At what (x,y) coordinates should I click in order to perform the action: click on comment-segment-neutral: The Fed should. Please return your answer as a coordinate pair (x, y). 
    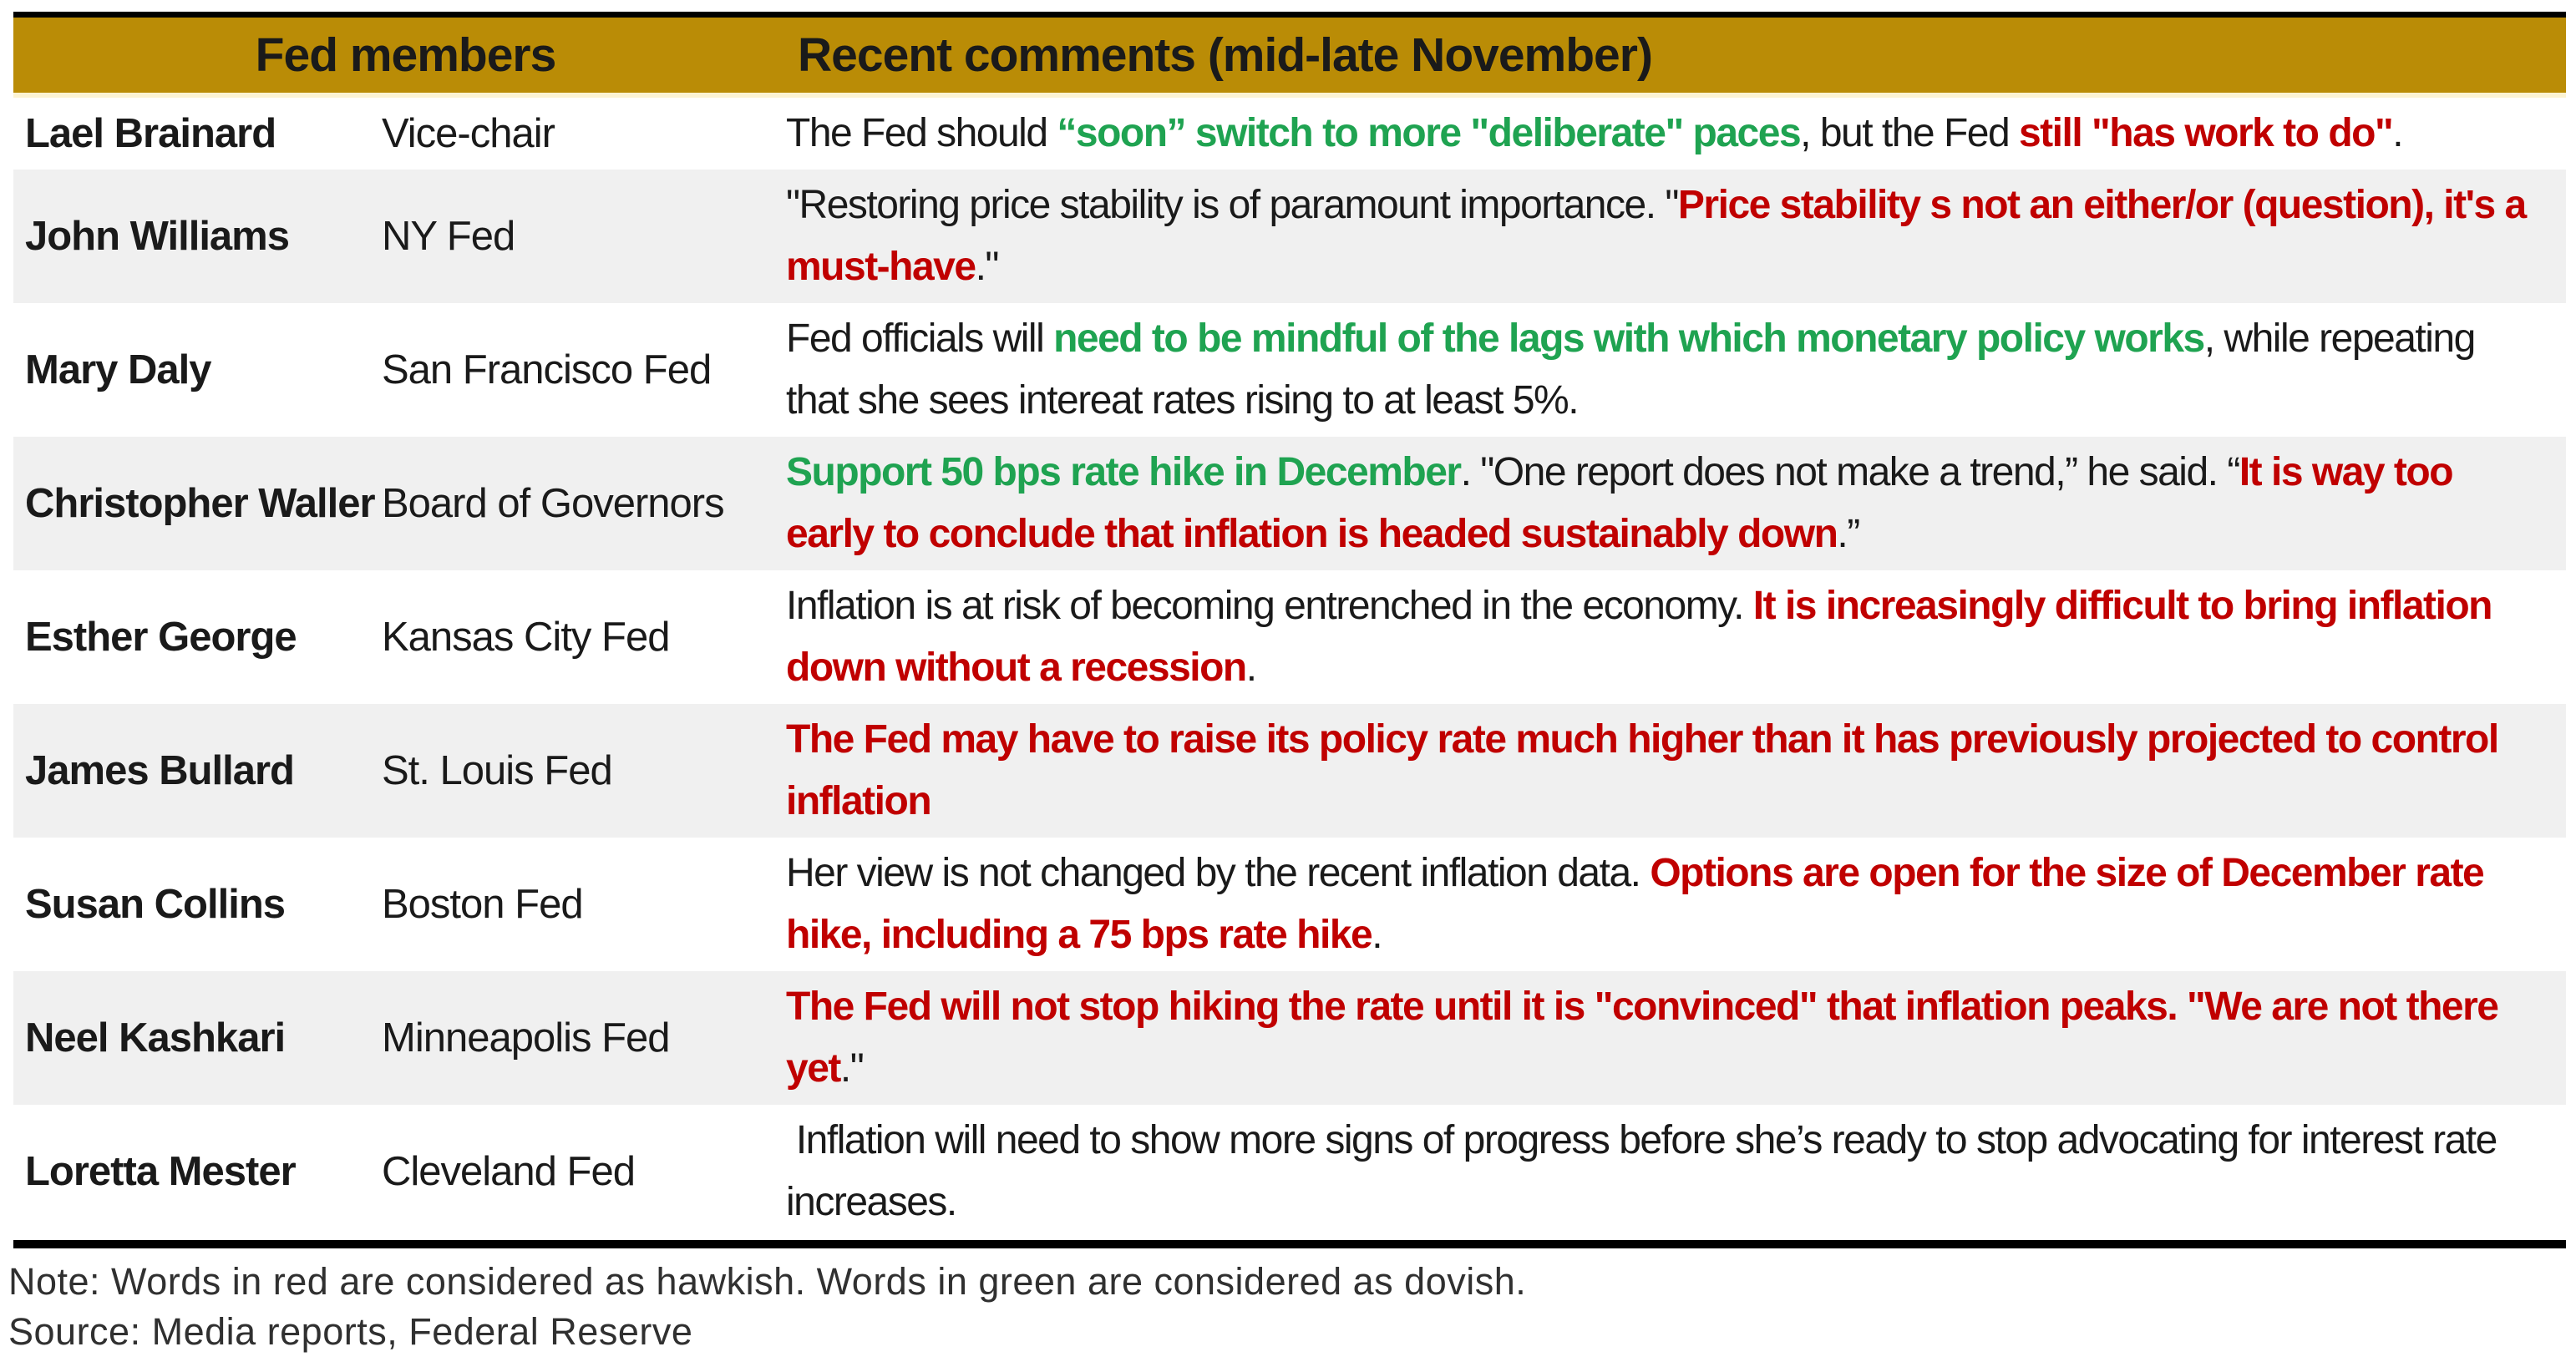
    Looking at the image, I should click on (921, 133).